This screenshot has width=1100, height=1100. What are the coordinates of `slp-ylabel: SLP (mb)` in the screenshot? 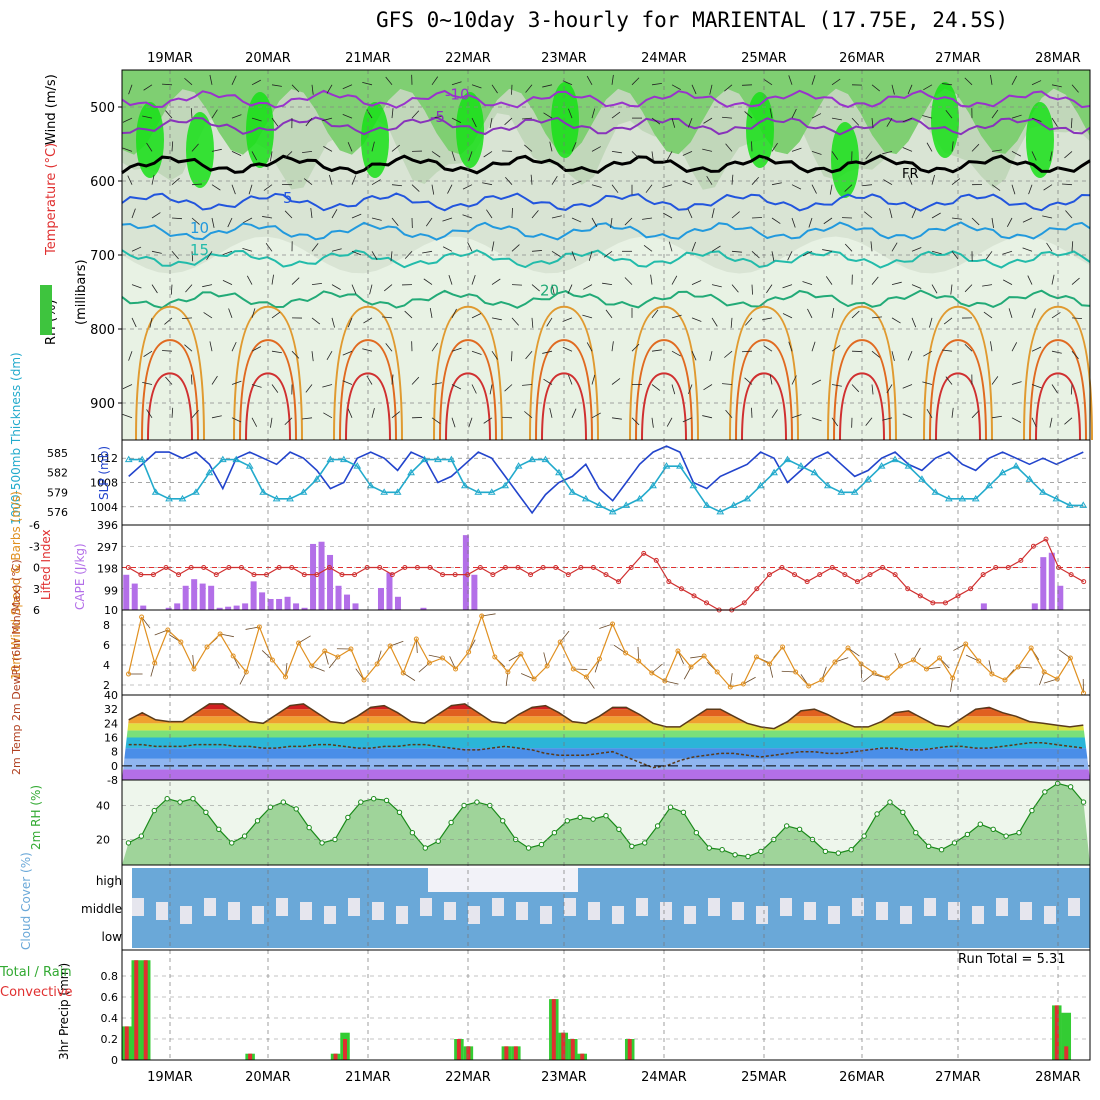 It's located at (104, 473).